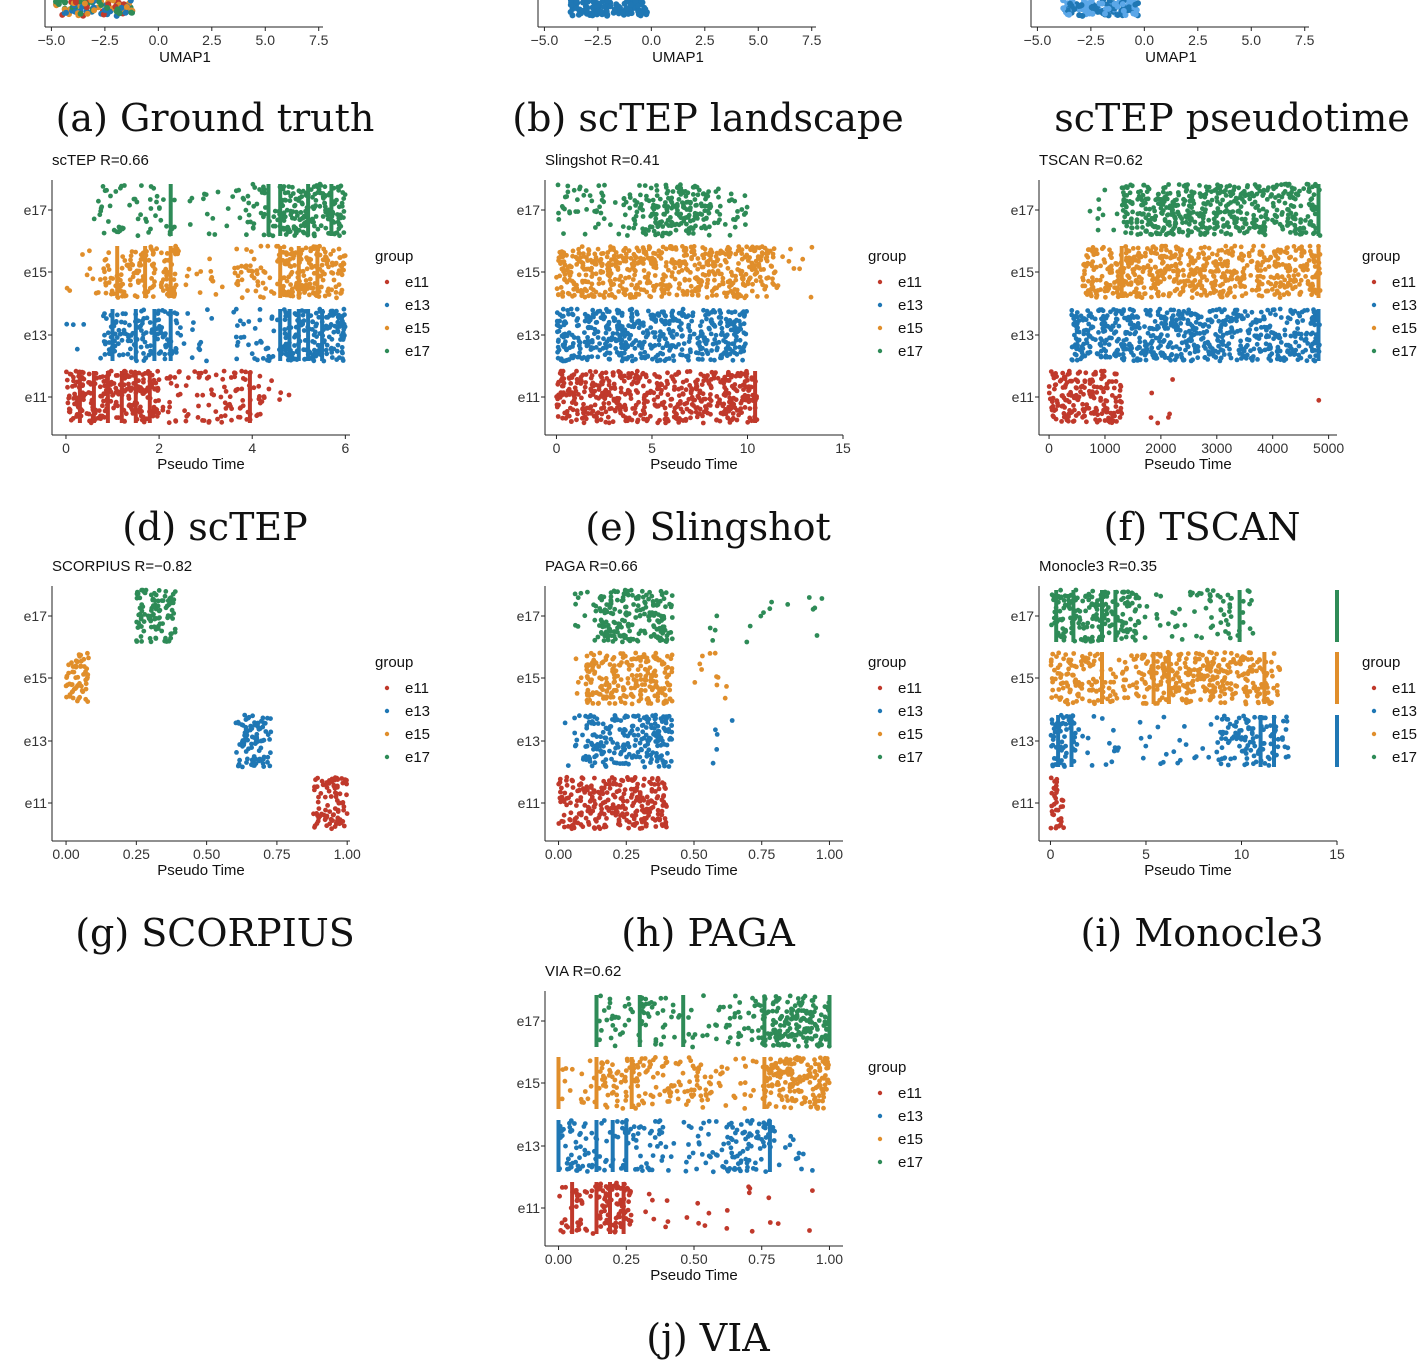 Image resolution: width=1417 pixels, height=1360 pixels. Describe the element at coordinates (280, 335) in the screenshot. I see `data-stripe` at that location.